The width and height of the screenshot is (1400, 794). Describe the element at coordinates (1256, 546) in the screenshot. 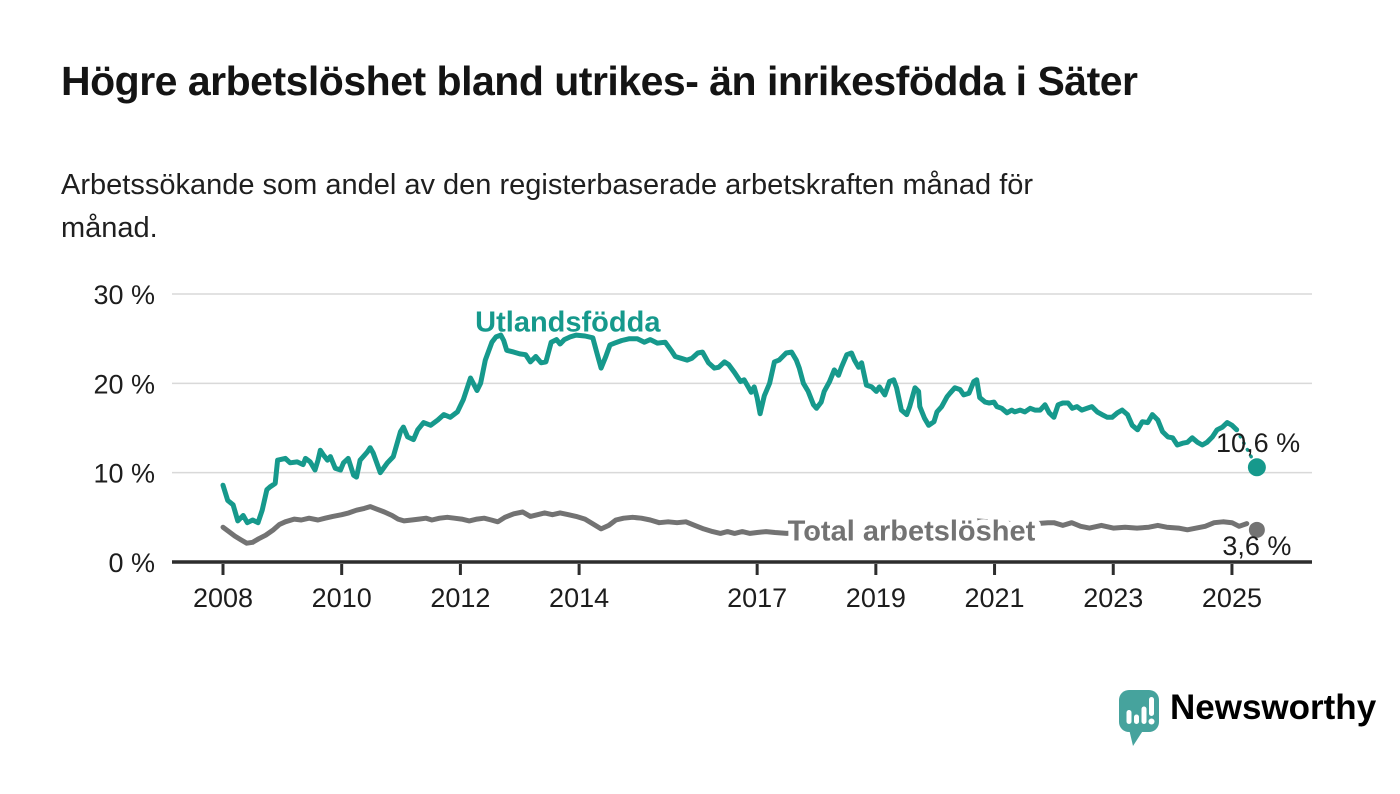

I see `end-value-label-total: 3,6 %` at that location.